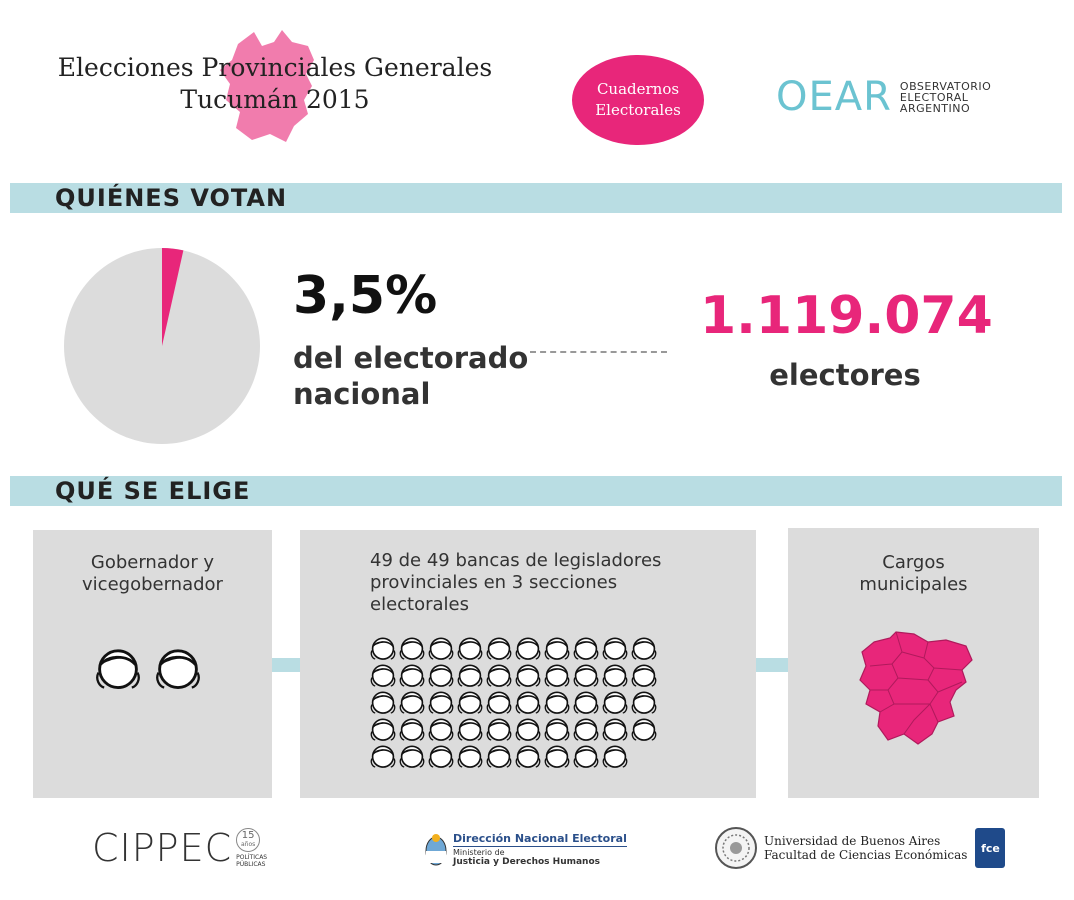 The height and width of the screenshot is (900, 1074). I want to click on electors-count: 1.119.074, so click(846, 316).